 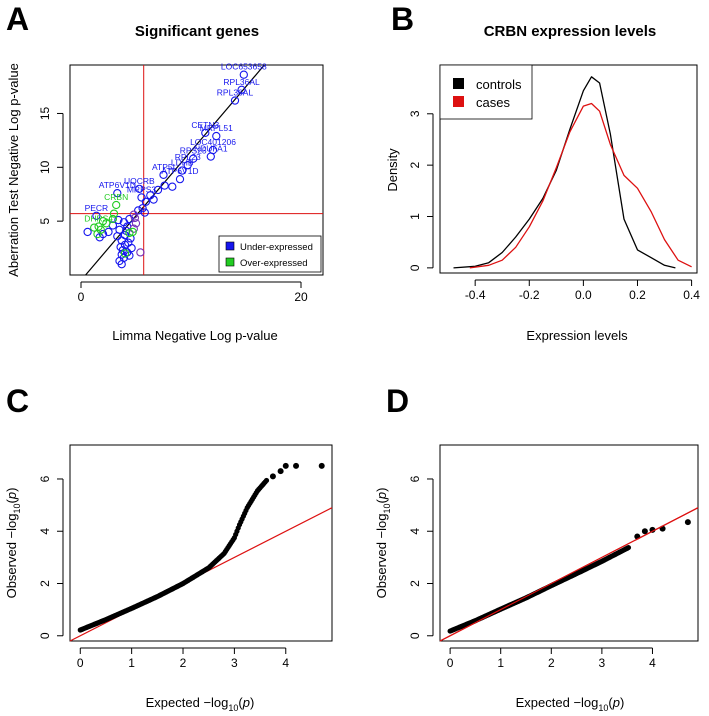 I want to click on density-line-controls, so click(x=564, y=172).